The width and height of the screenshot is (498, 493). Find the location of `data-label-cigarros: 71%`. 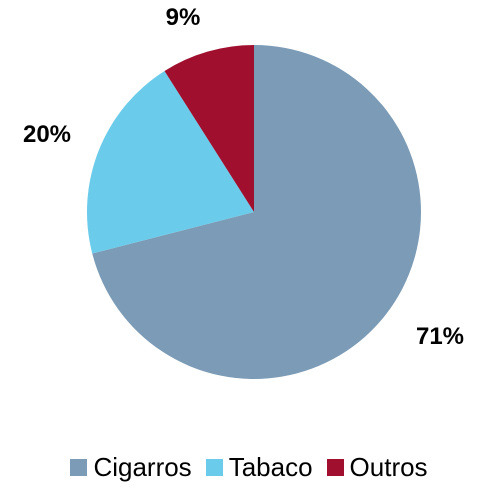

data-label-cigarros: 71% is located at coordinates (440, 336).